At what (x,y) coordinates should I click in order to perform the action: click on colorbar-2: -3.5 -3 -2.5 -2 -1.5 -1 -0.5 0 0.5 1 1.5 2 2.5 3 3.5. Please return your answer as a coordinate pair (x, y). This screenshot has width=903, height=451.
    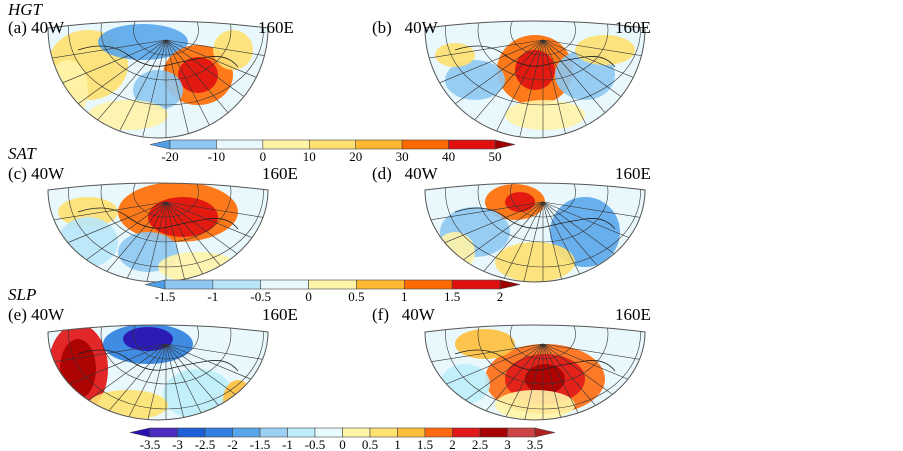
    Looking at the image, I should click on (342, 439).